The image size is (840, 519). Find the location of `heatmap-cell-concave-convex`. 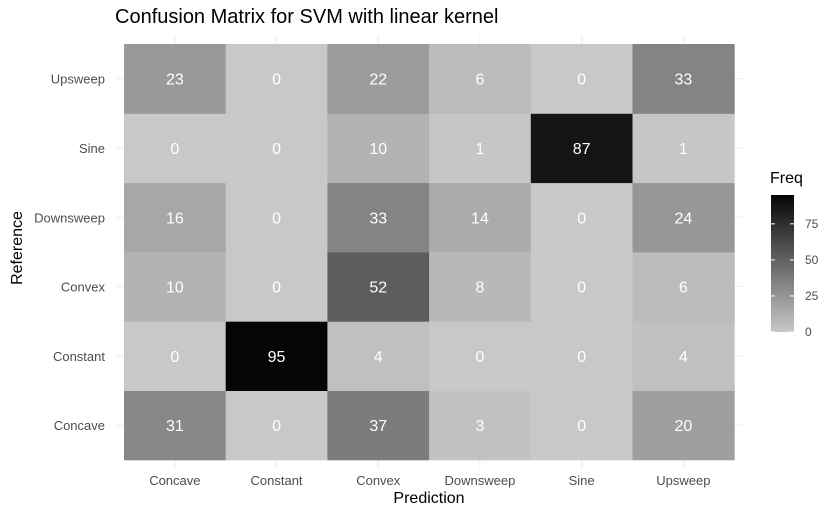

heatmap-cell-concave-convex is located at coordinates (378, 425).